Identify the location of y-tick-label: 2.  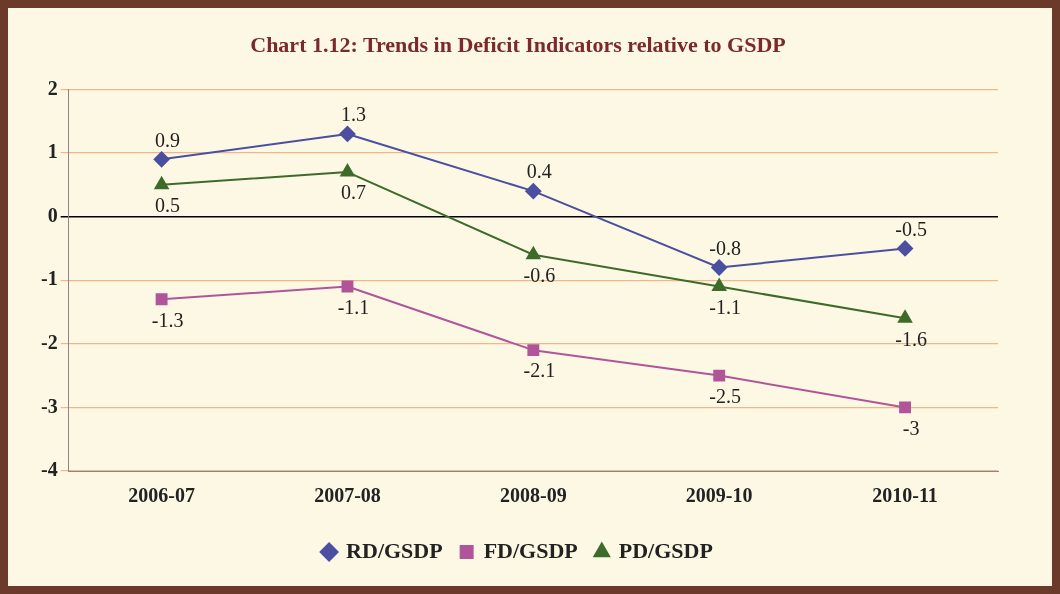
(52, 87).